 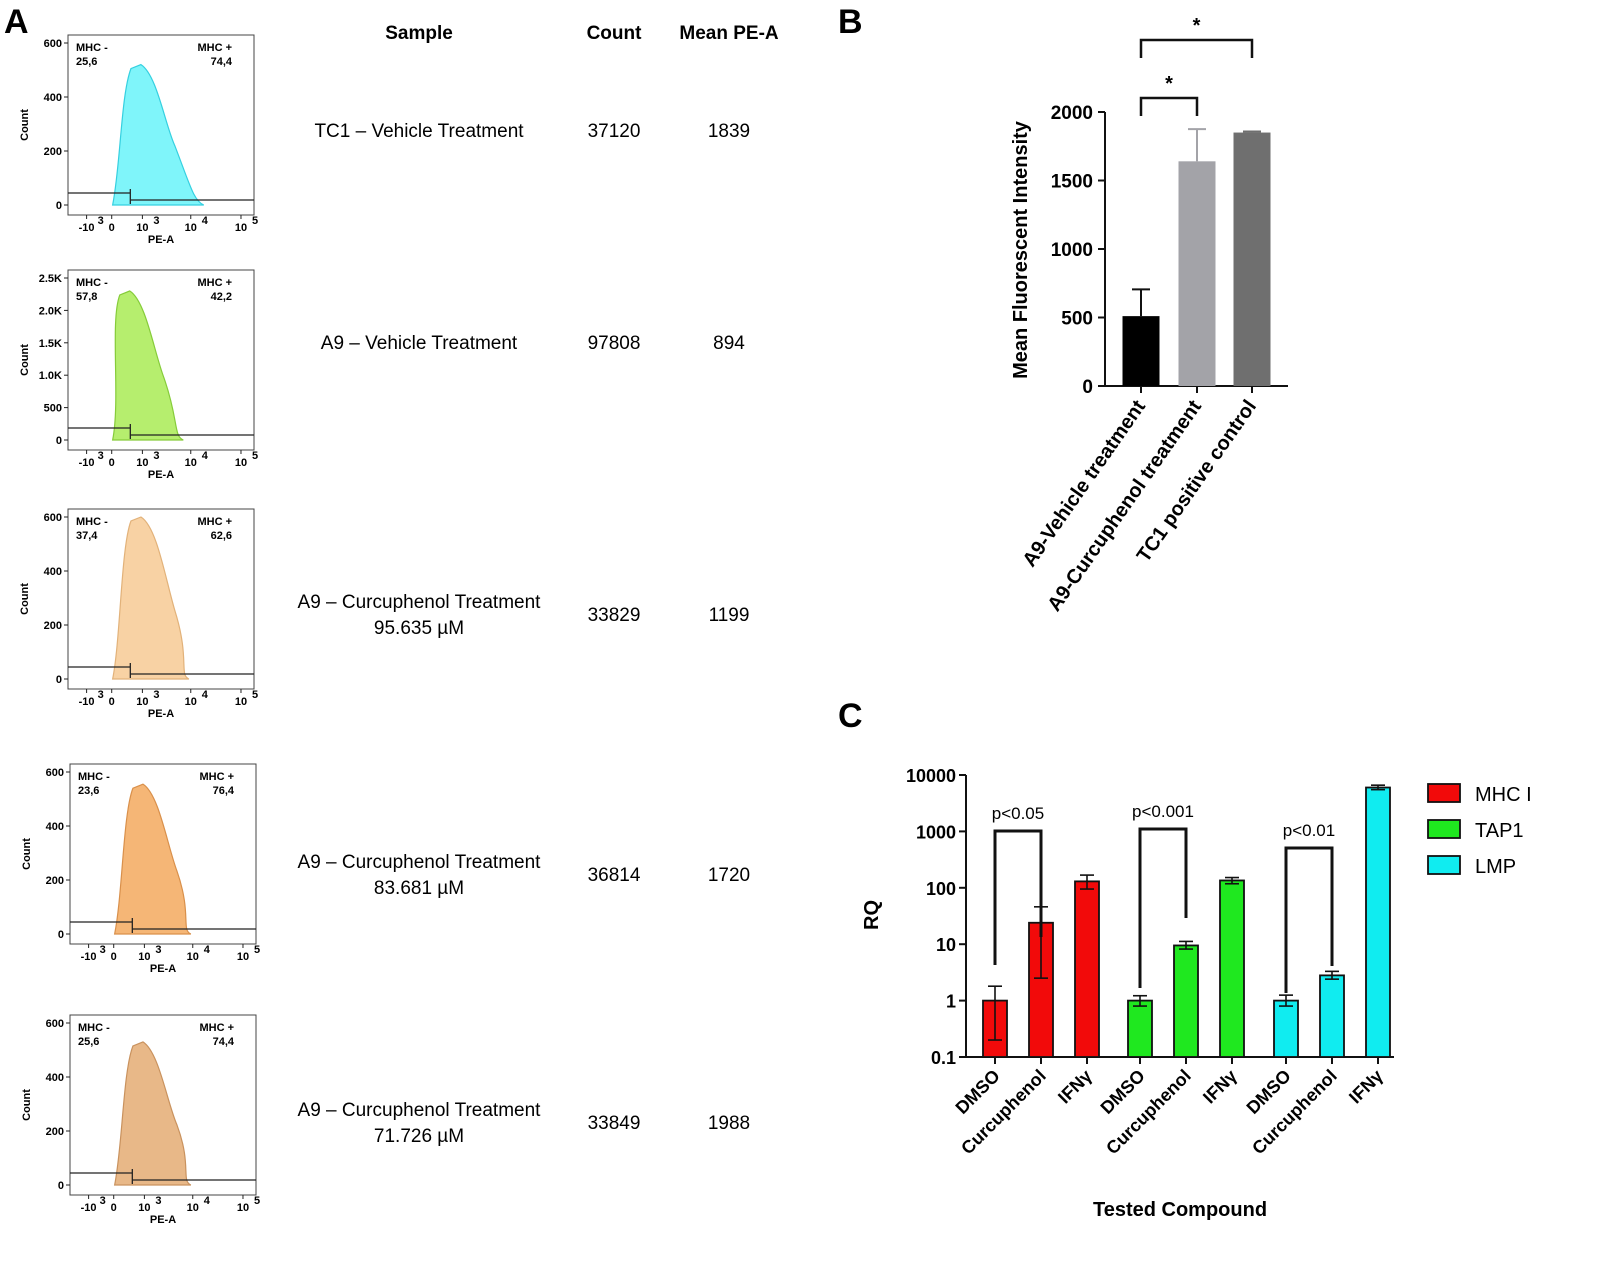 I want to click on b-y-tick-label: 500, so click(x=1077, y=319).